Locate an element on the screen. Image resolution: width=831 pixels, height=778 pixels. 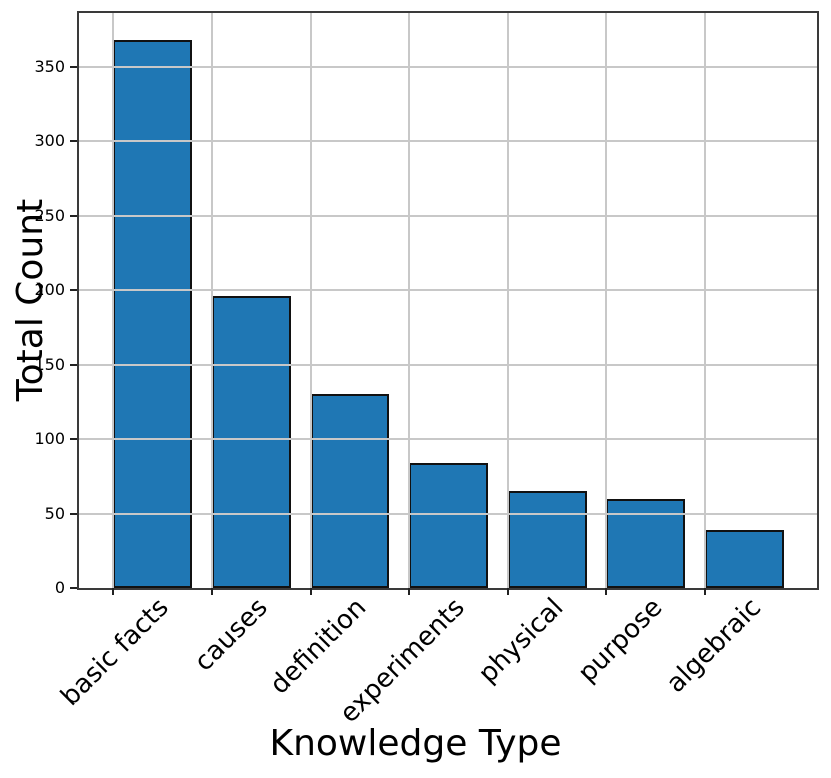
x-tick-label-algebraic: algebraic is located at coordinates (713, 645).